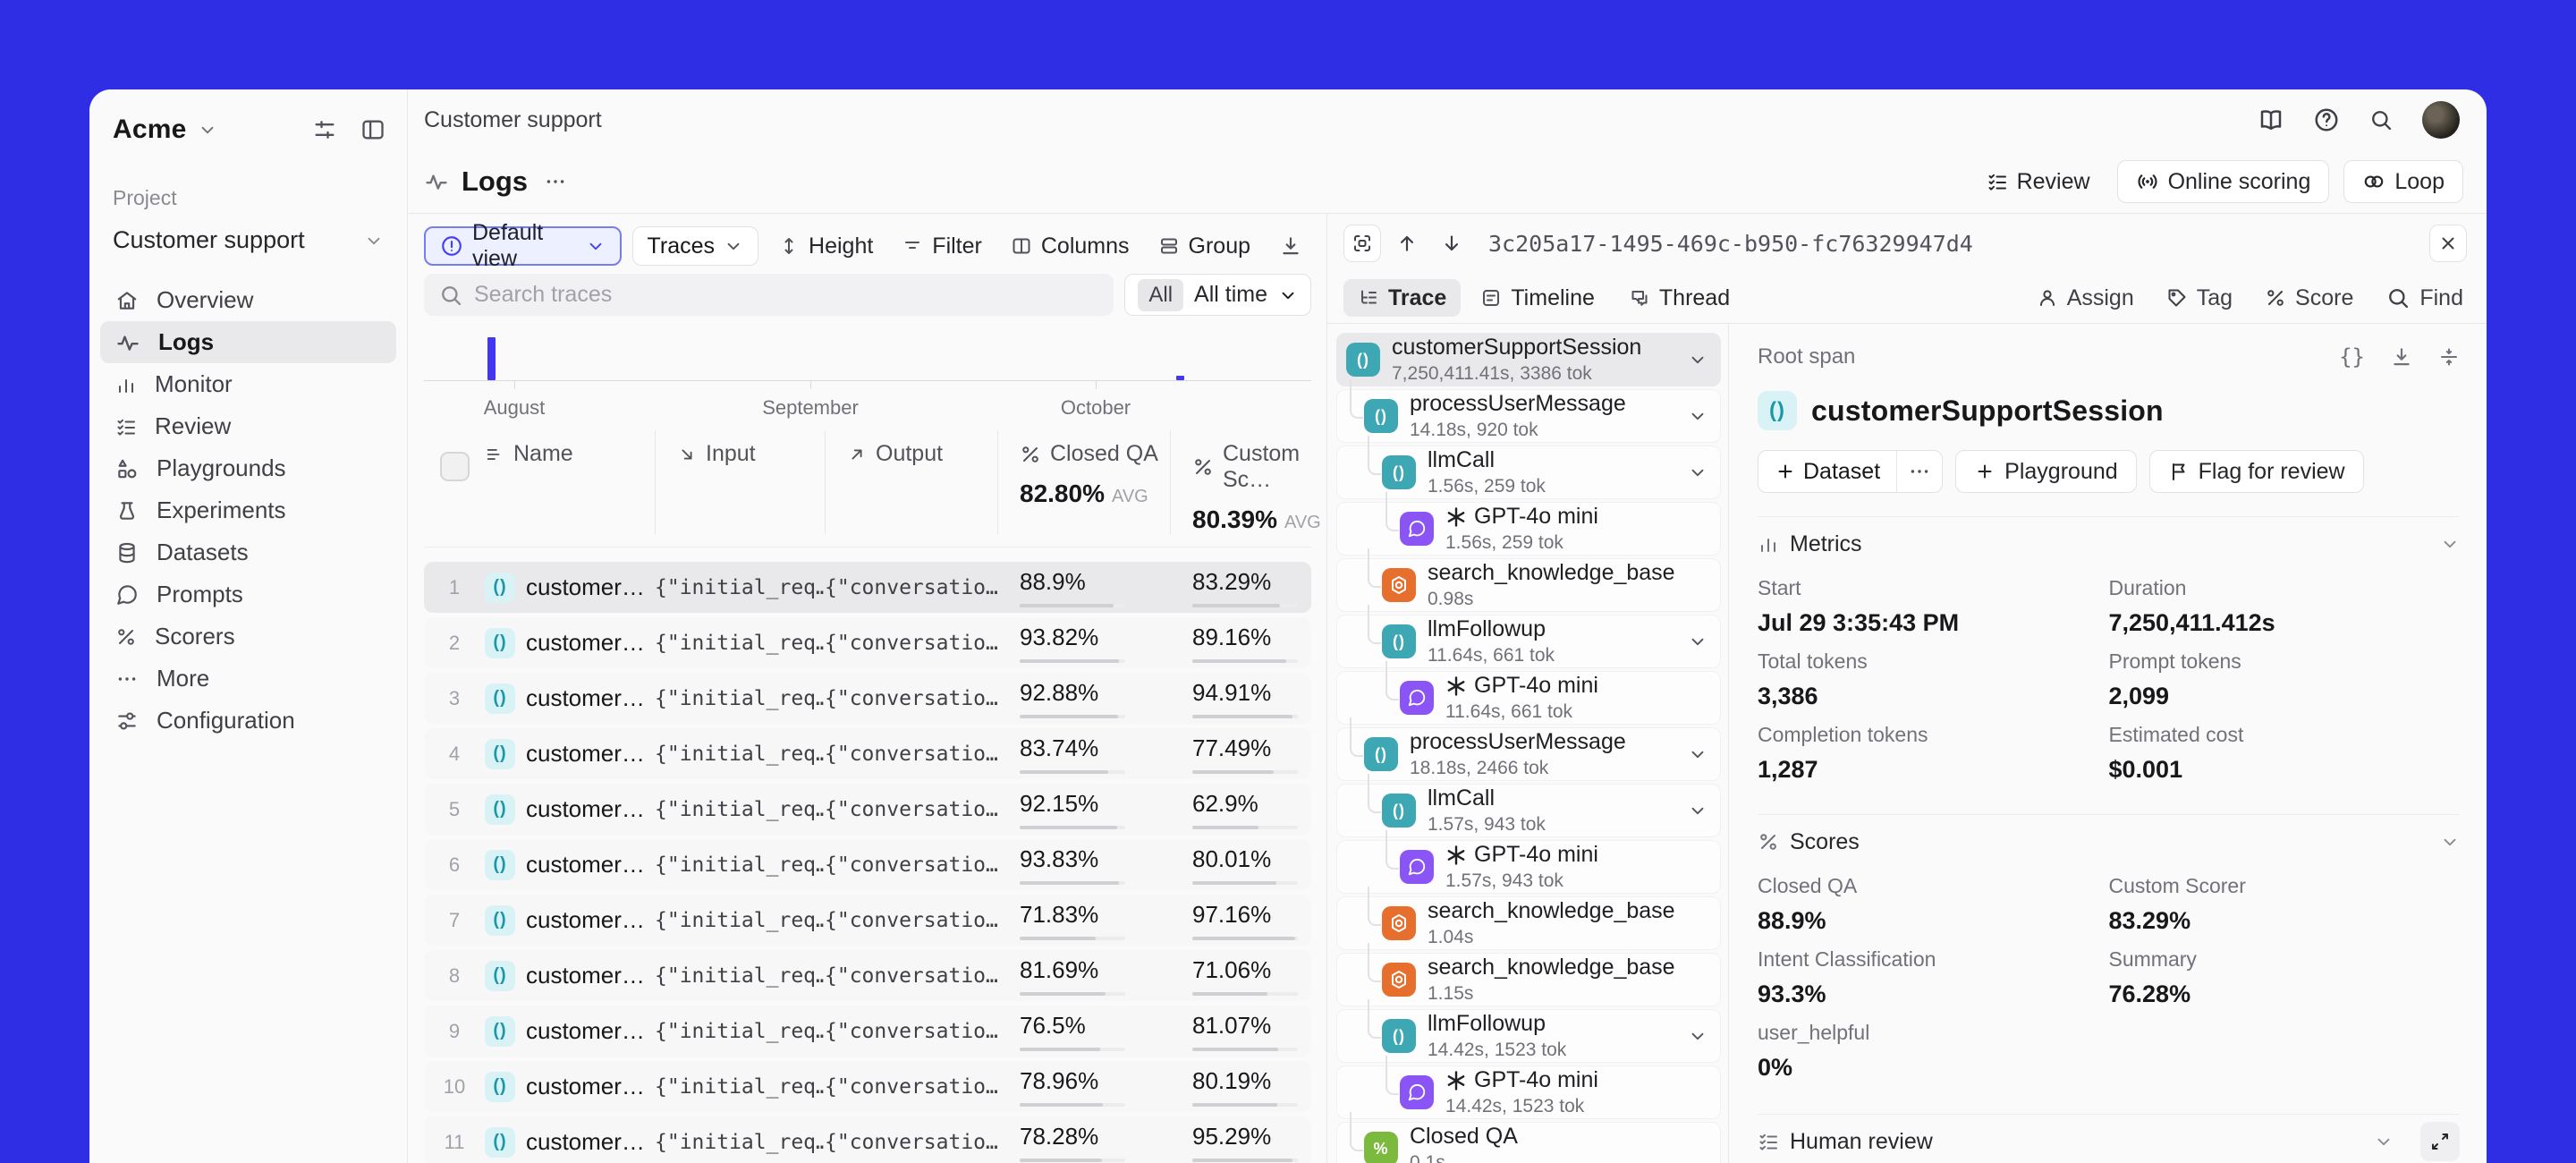  Describe the element at coordinates (2271, 119) in the screenshot. I see `docs-icon` at that location.